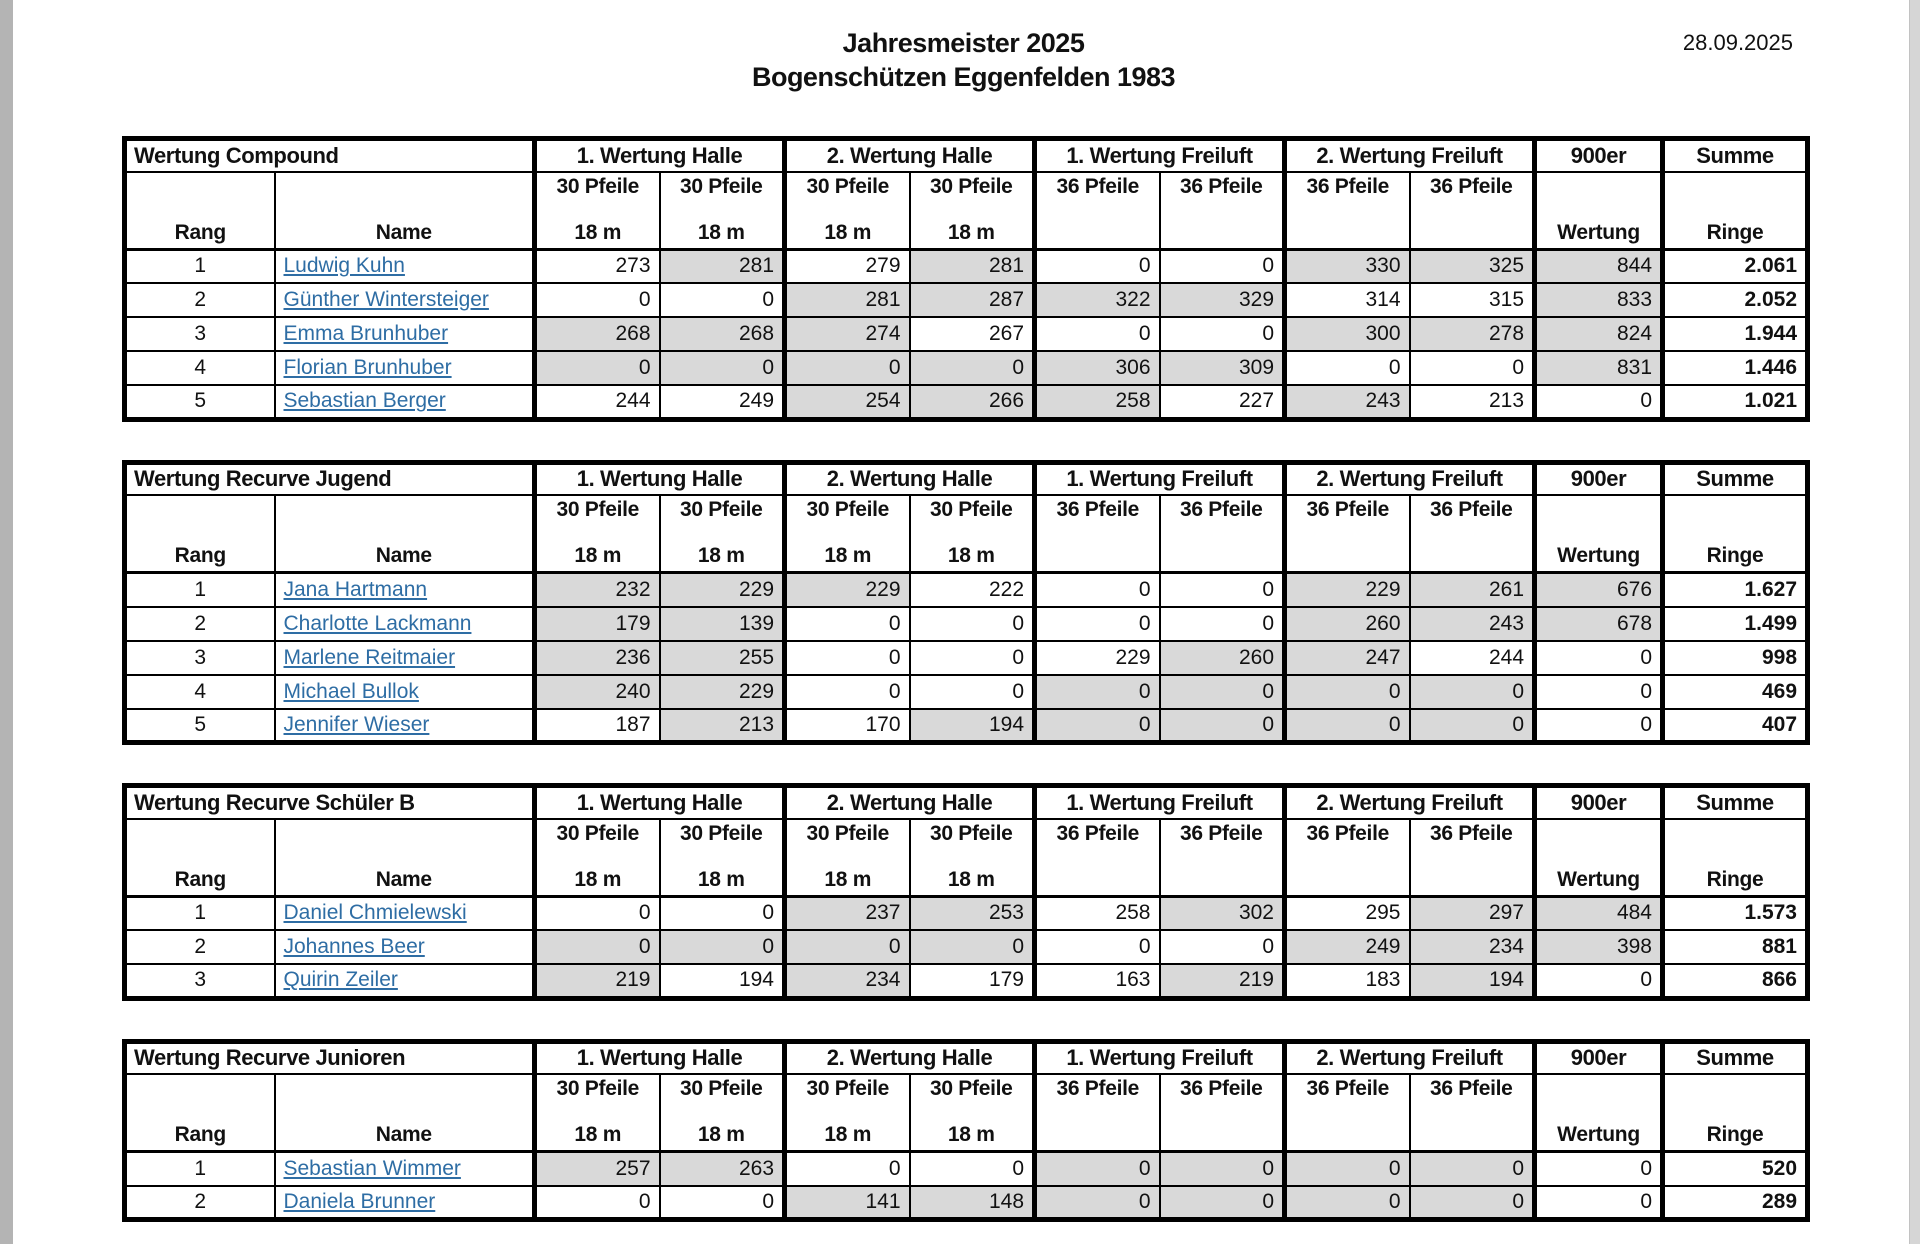 Image resolution: width=1920 pixels, height=1260 pixels. What do you see at coordinates (354, 946) in the screenshot?
I see `athlete-link: Johannes Beer` at bounding box center [354, 946].